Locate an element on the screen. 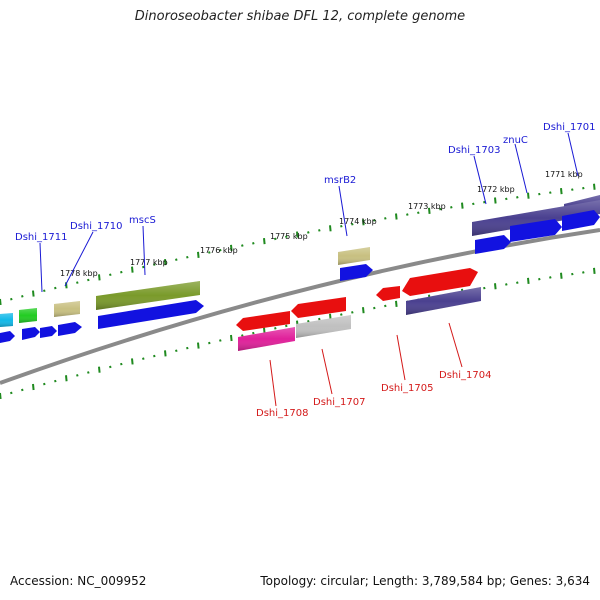  kbp-label-1771: 1771 kbp is located at coordinates (564, 174).